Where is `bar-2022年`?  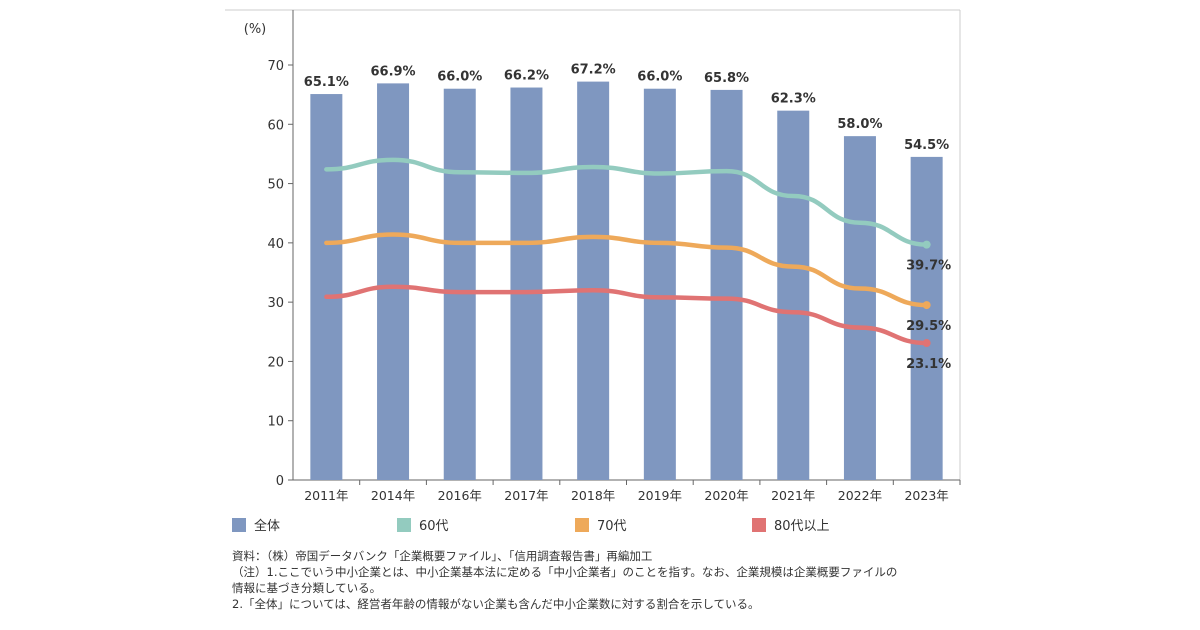
bar-2022年 is located at coordinates (859, 308).